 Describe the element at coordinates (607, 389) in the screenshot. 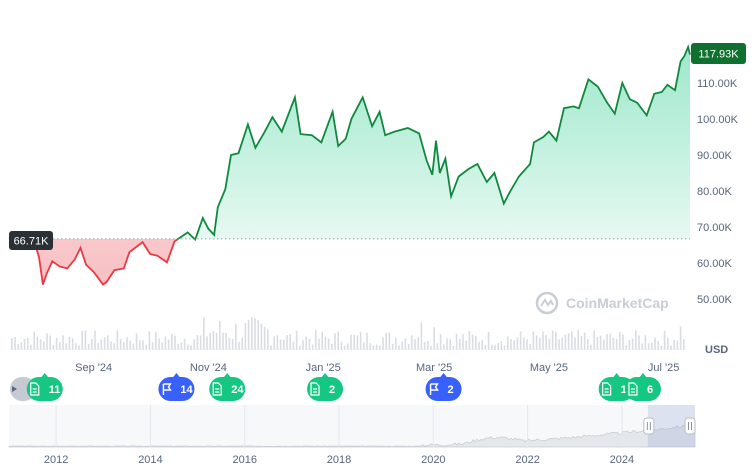

I see `document-icon` at that location.